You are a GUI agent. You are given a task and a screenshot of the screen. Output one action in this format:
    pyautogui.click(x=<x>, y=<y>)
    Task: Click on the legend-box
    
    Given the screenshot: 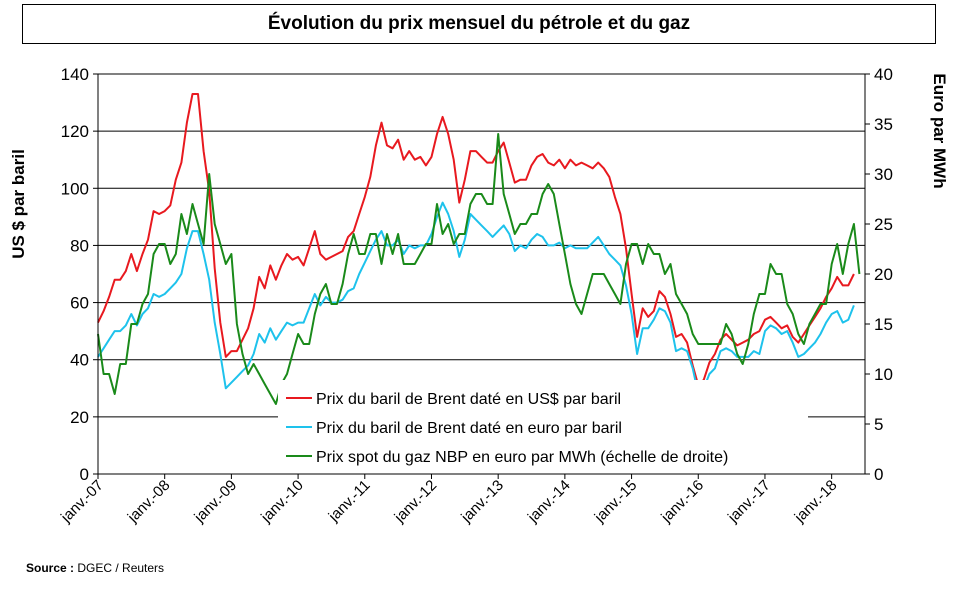 What is the action you would take?
    pyautogui.click(x=543, y=426)
    